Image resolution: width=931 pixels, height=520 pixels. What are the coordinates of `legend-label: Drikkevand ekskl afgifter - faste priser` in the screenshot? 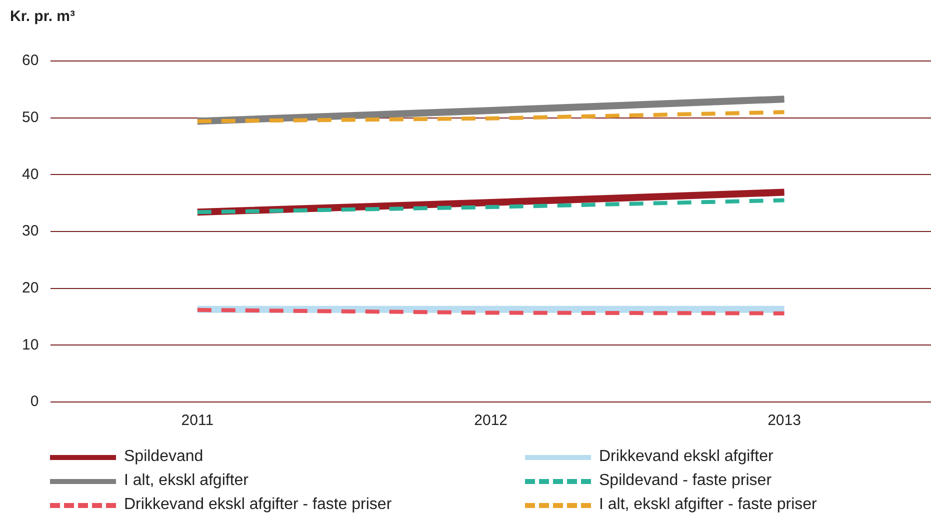 It's located at (258, 505).